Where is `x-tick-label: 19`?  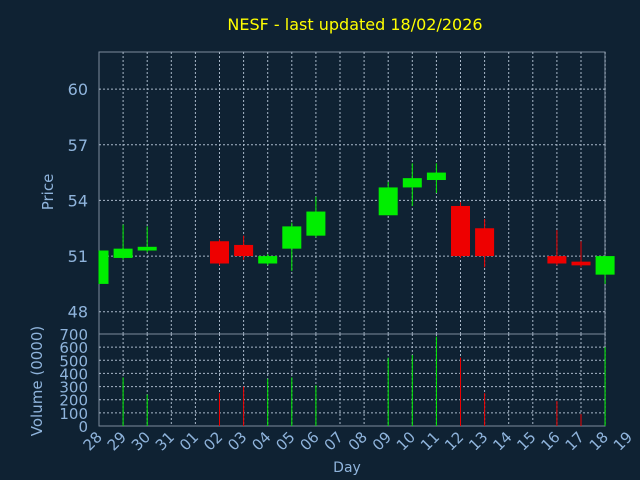 x-tick-label: 19 is located at coordinates (623, 441).